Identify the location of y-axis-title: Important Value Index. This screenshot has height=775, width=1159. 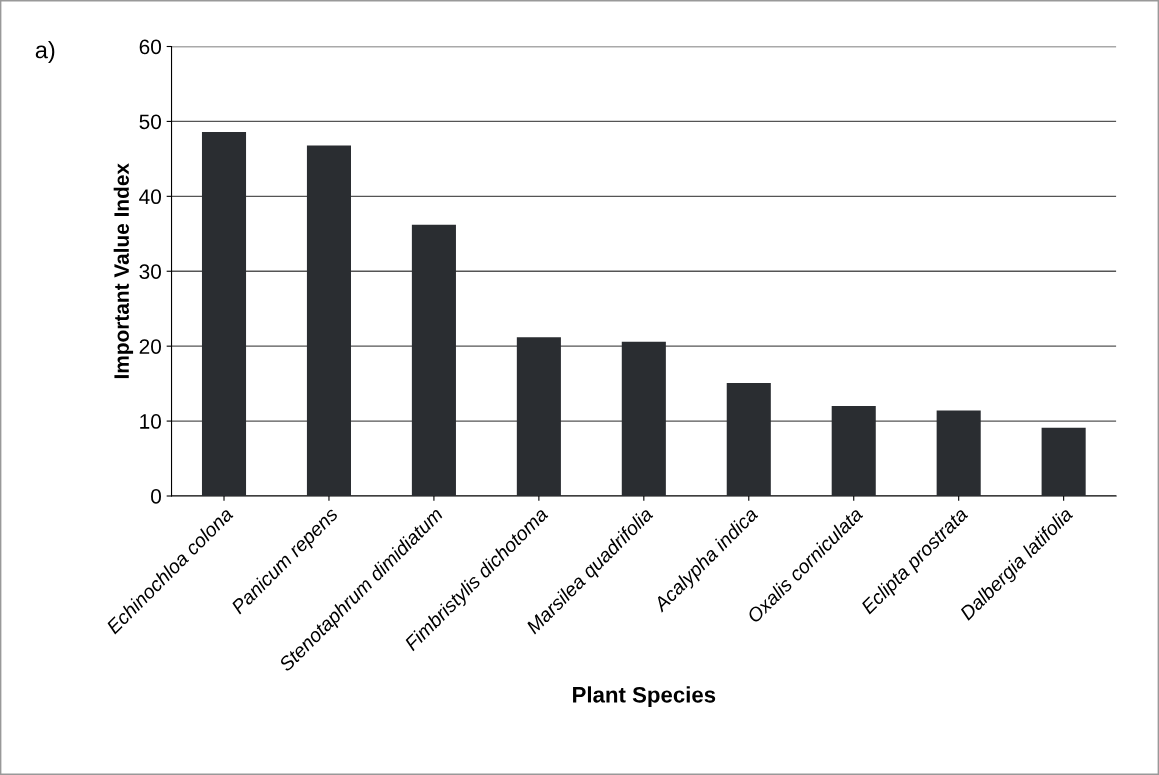
(123, 271).